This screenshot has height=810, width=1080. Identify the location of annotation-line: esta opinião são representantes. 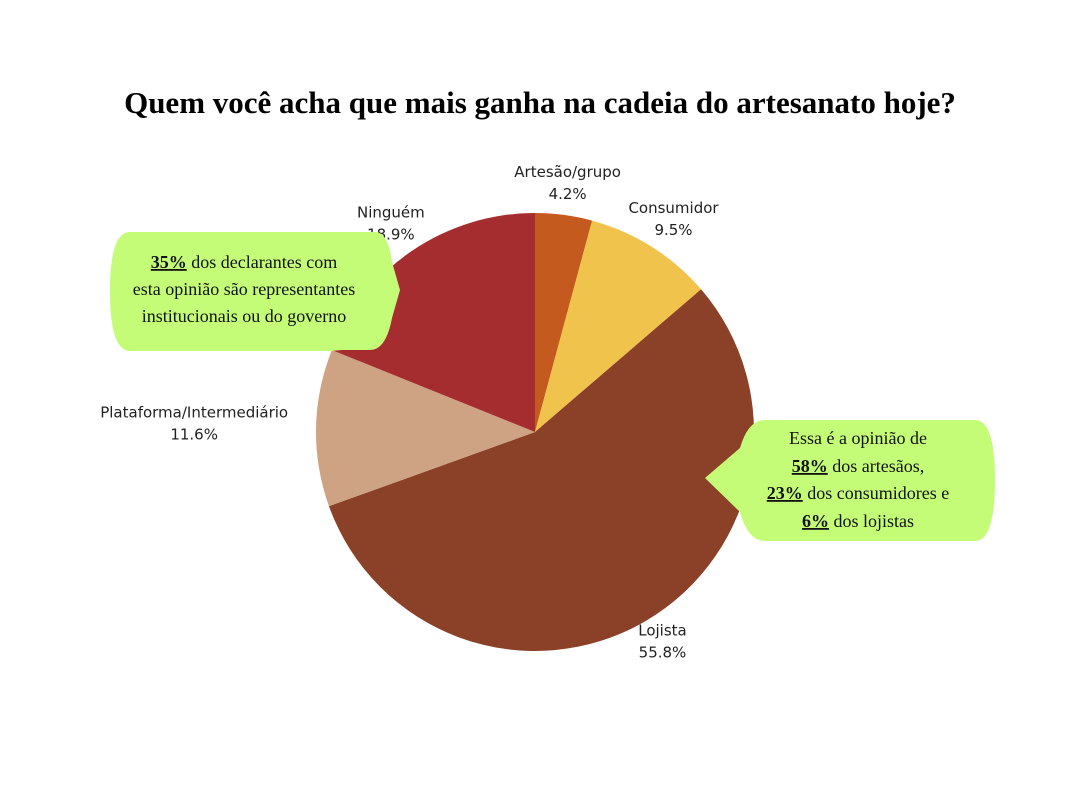
(244, 289).